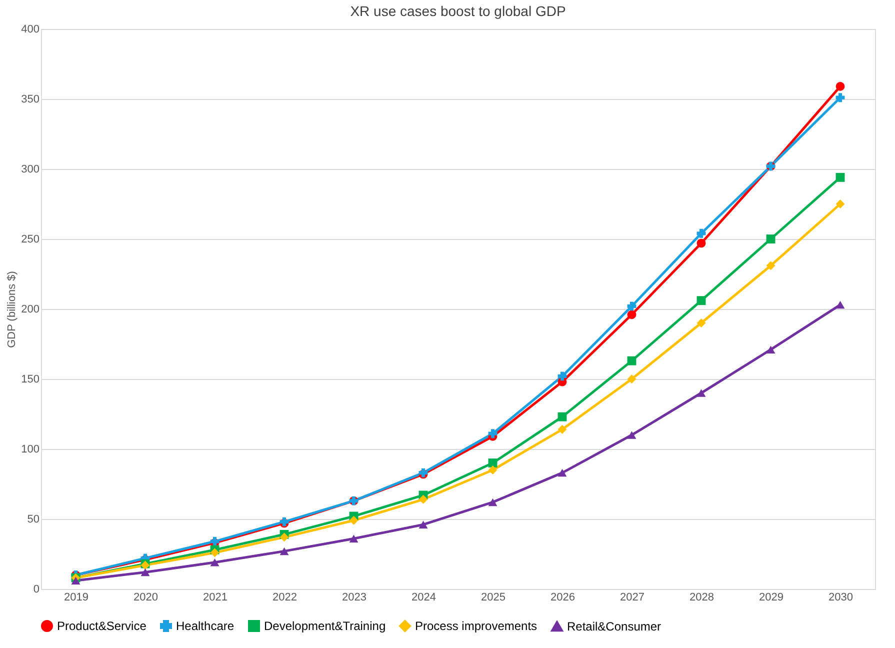 The height and width of the screenshot is (648, 895). What do you see at coordinates (702, 598) in the screenshot?
I see `x-tick-label: 2028` at bounding box center [702, 598].